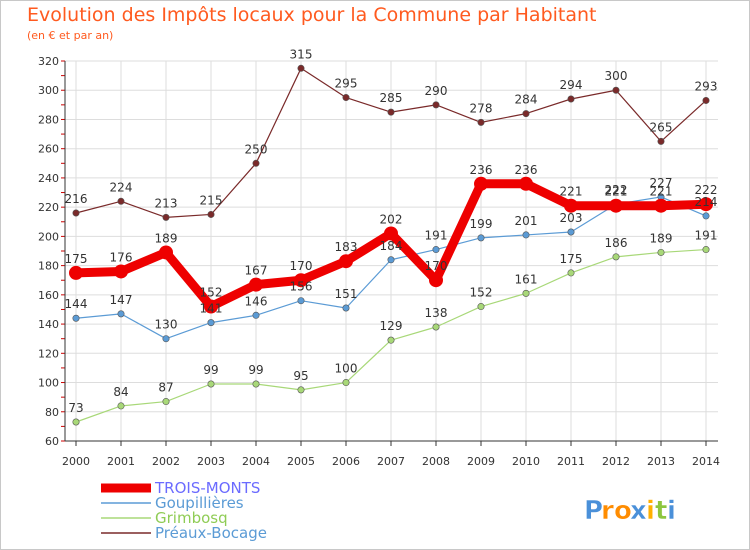 The image size is (750, 550). Describe the element at coordinates (391, 461) in the screenshot. I see `x-tick-label: 2007` at that location.